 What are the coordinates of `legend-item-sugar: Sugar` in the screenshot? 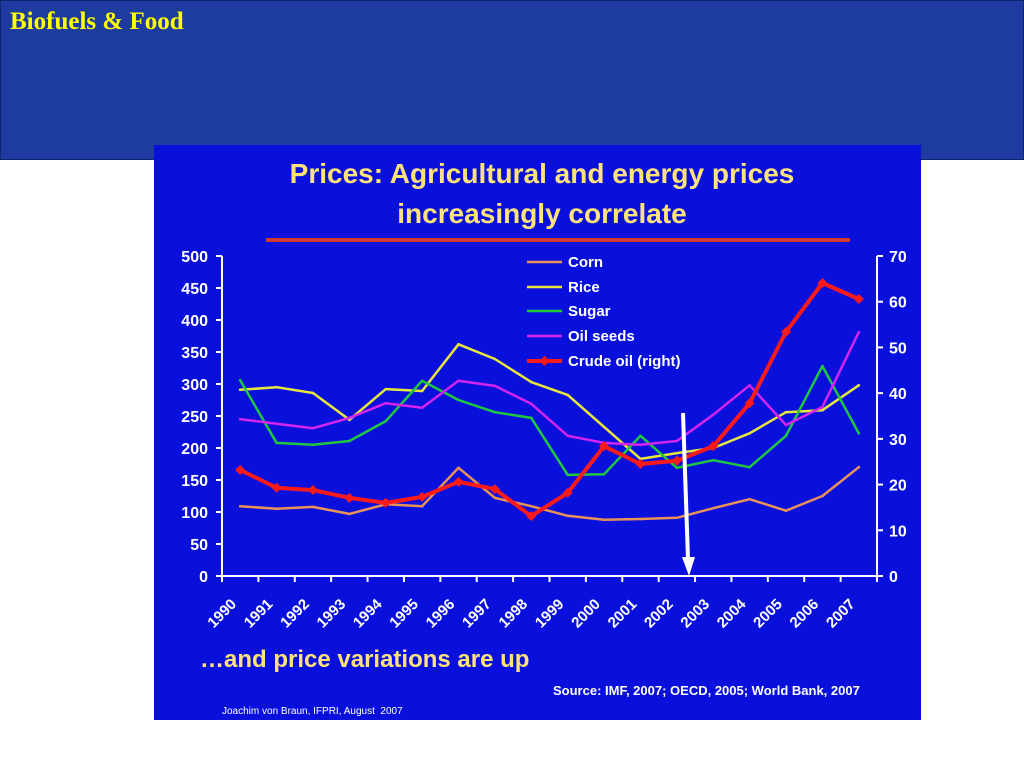 It's located at (569, 311).